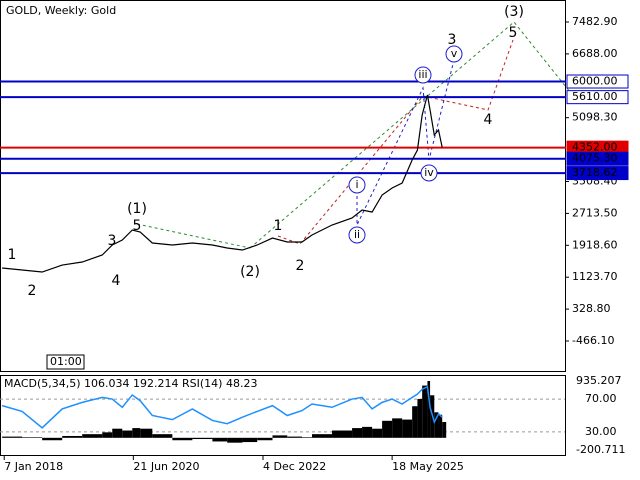  I want to click on x-tick-label: 7 Jan 2018, so click(33, 466).